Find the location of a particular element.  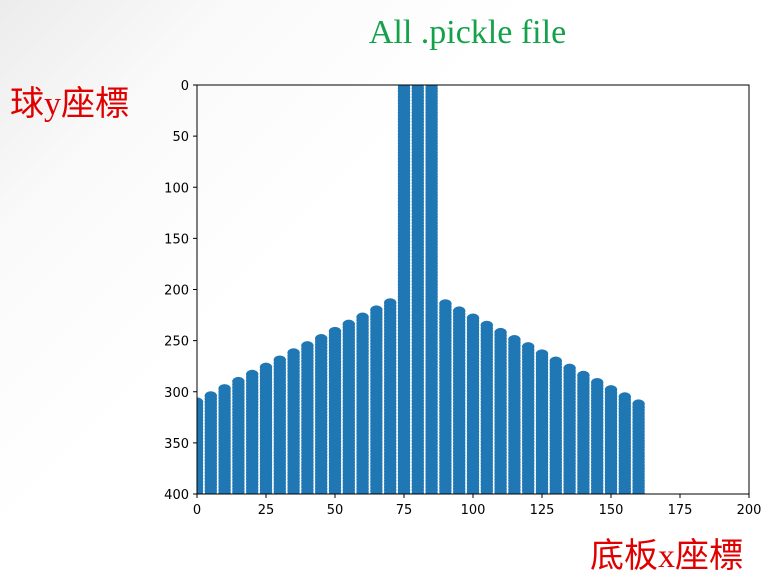

x-tick-label: 25 is located at coordinates (266, 510).